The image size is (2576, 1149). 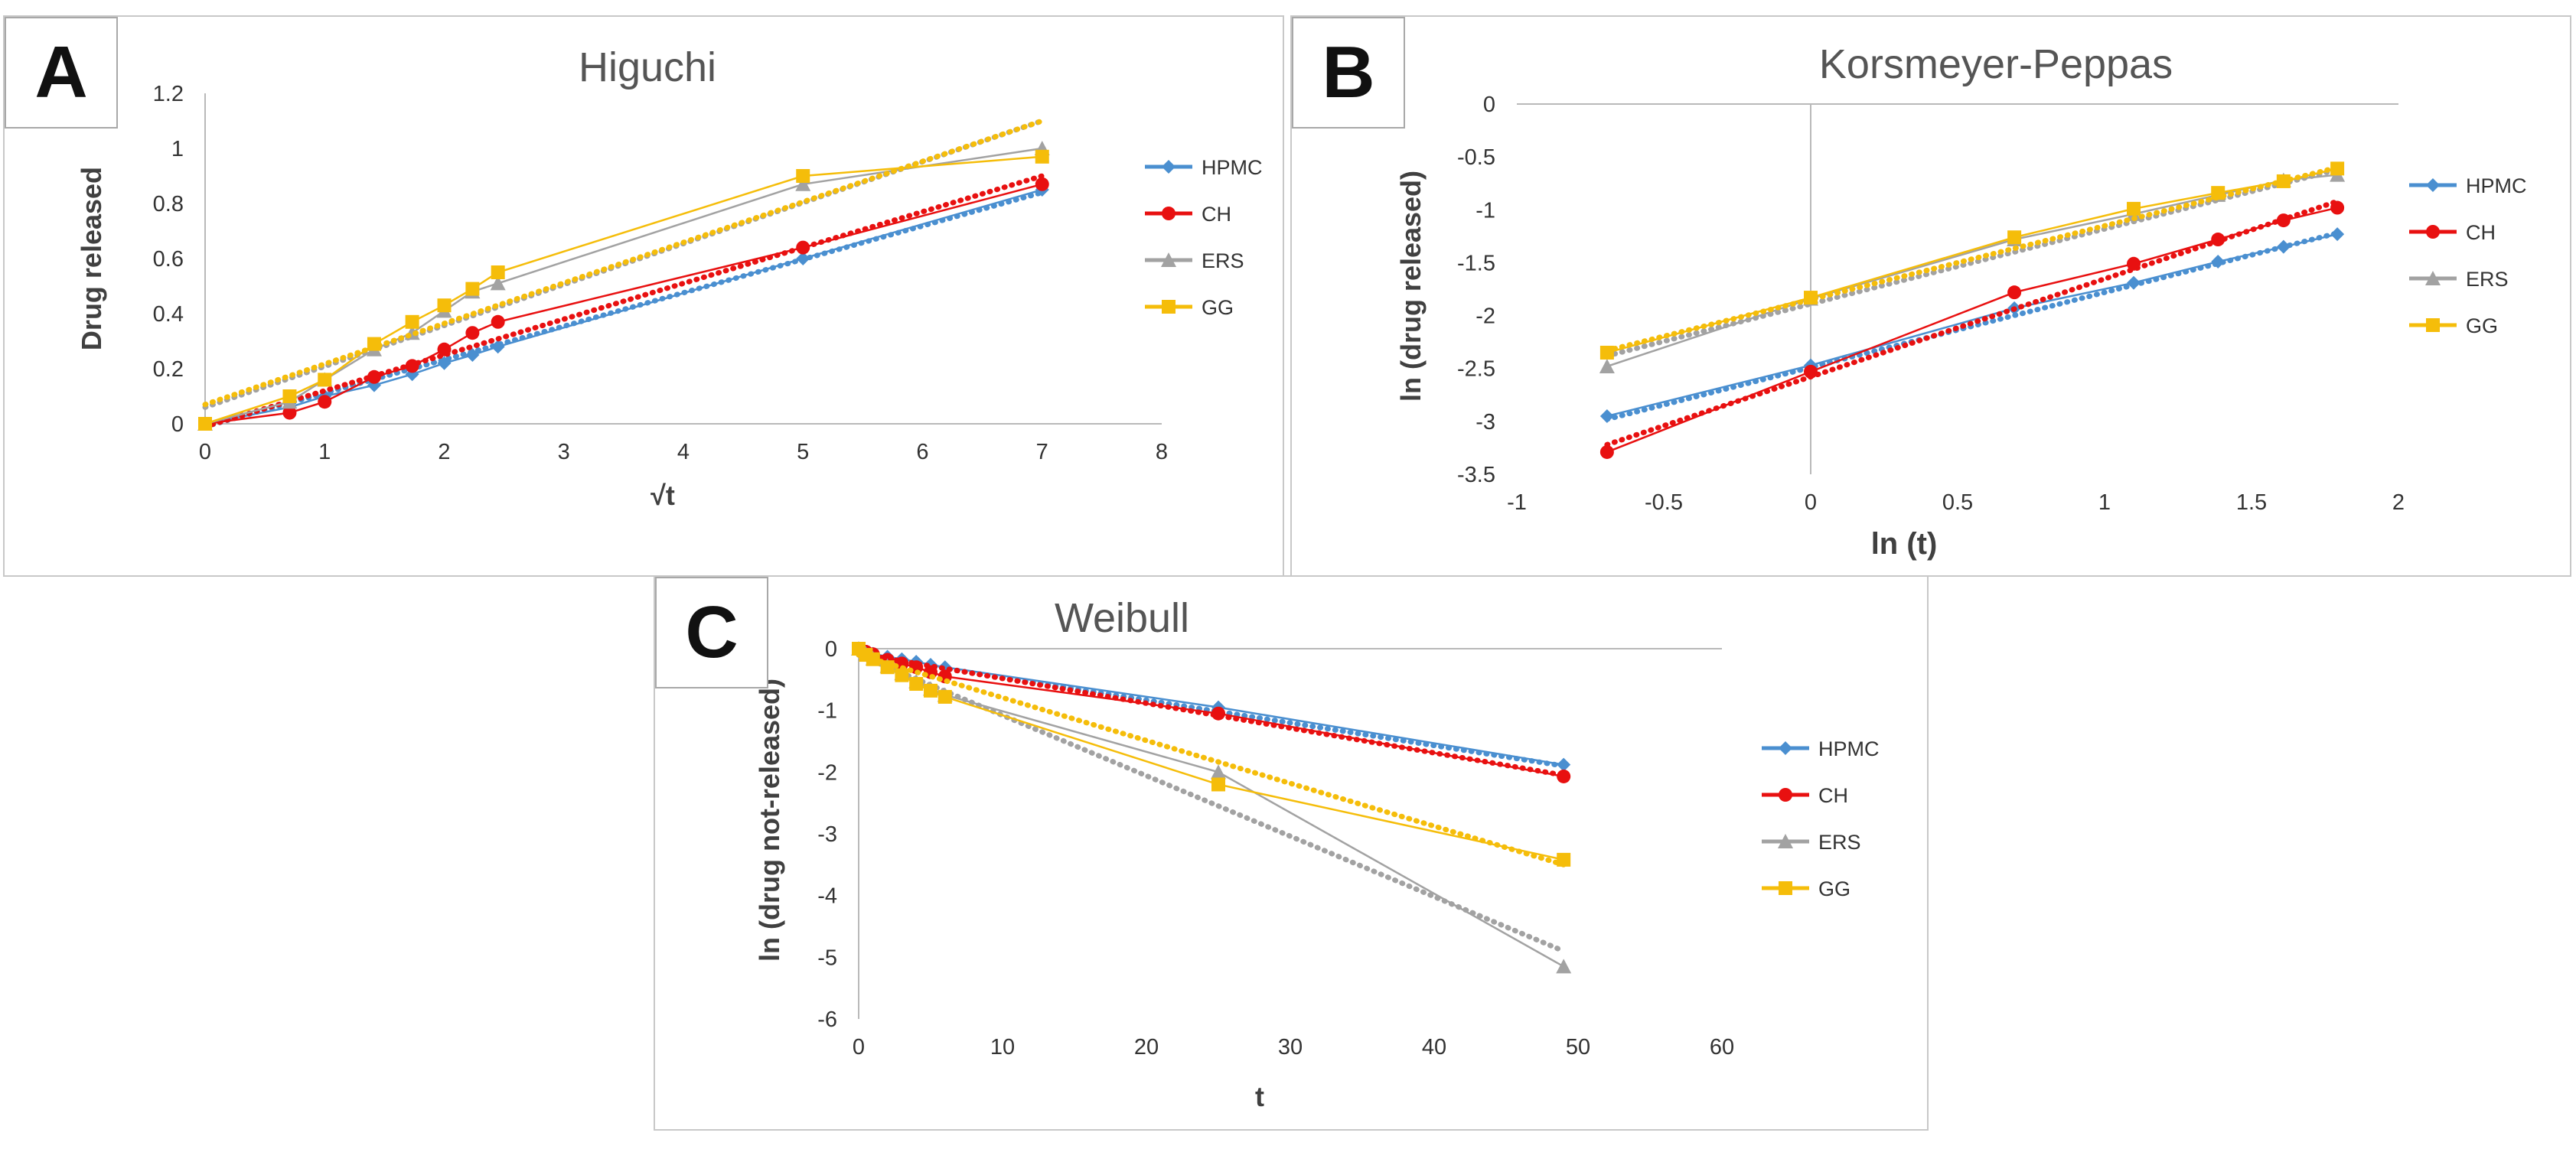 What do you see at coordinates (1476, 157) in the screenshot?
I see `y-tick-label: -0.5` at bounding box center [1476, 157].